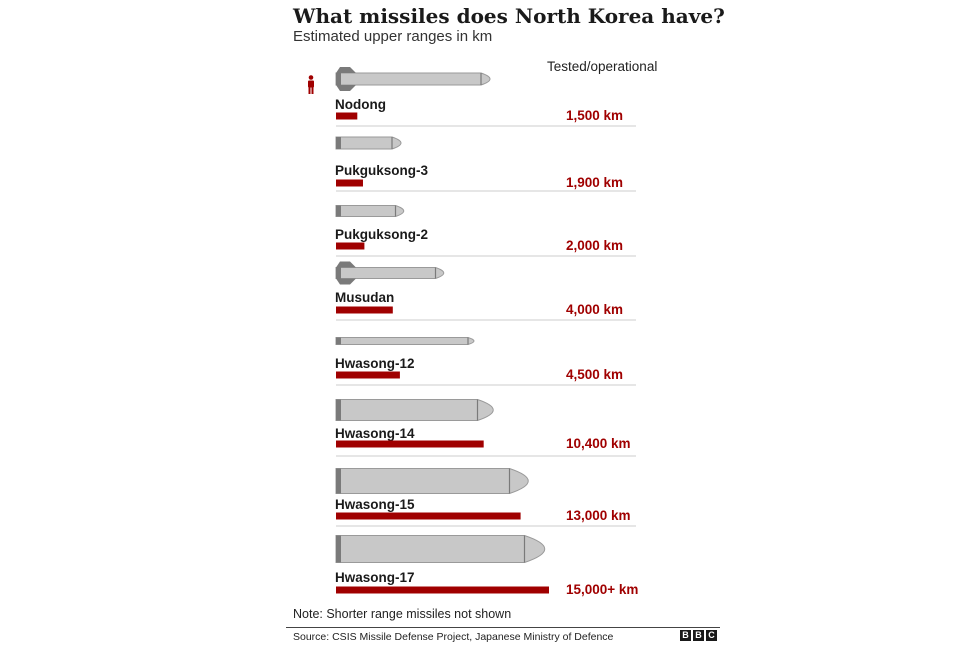  I want to click on missile-name-label: Hwasong-14, so click(375, 433).